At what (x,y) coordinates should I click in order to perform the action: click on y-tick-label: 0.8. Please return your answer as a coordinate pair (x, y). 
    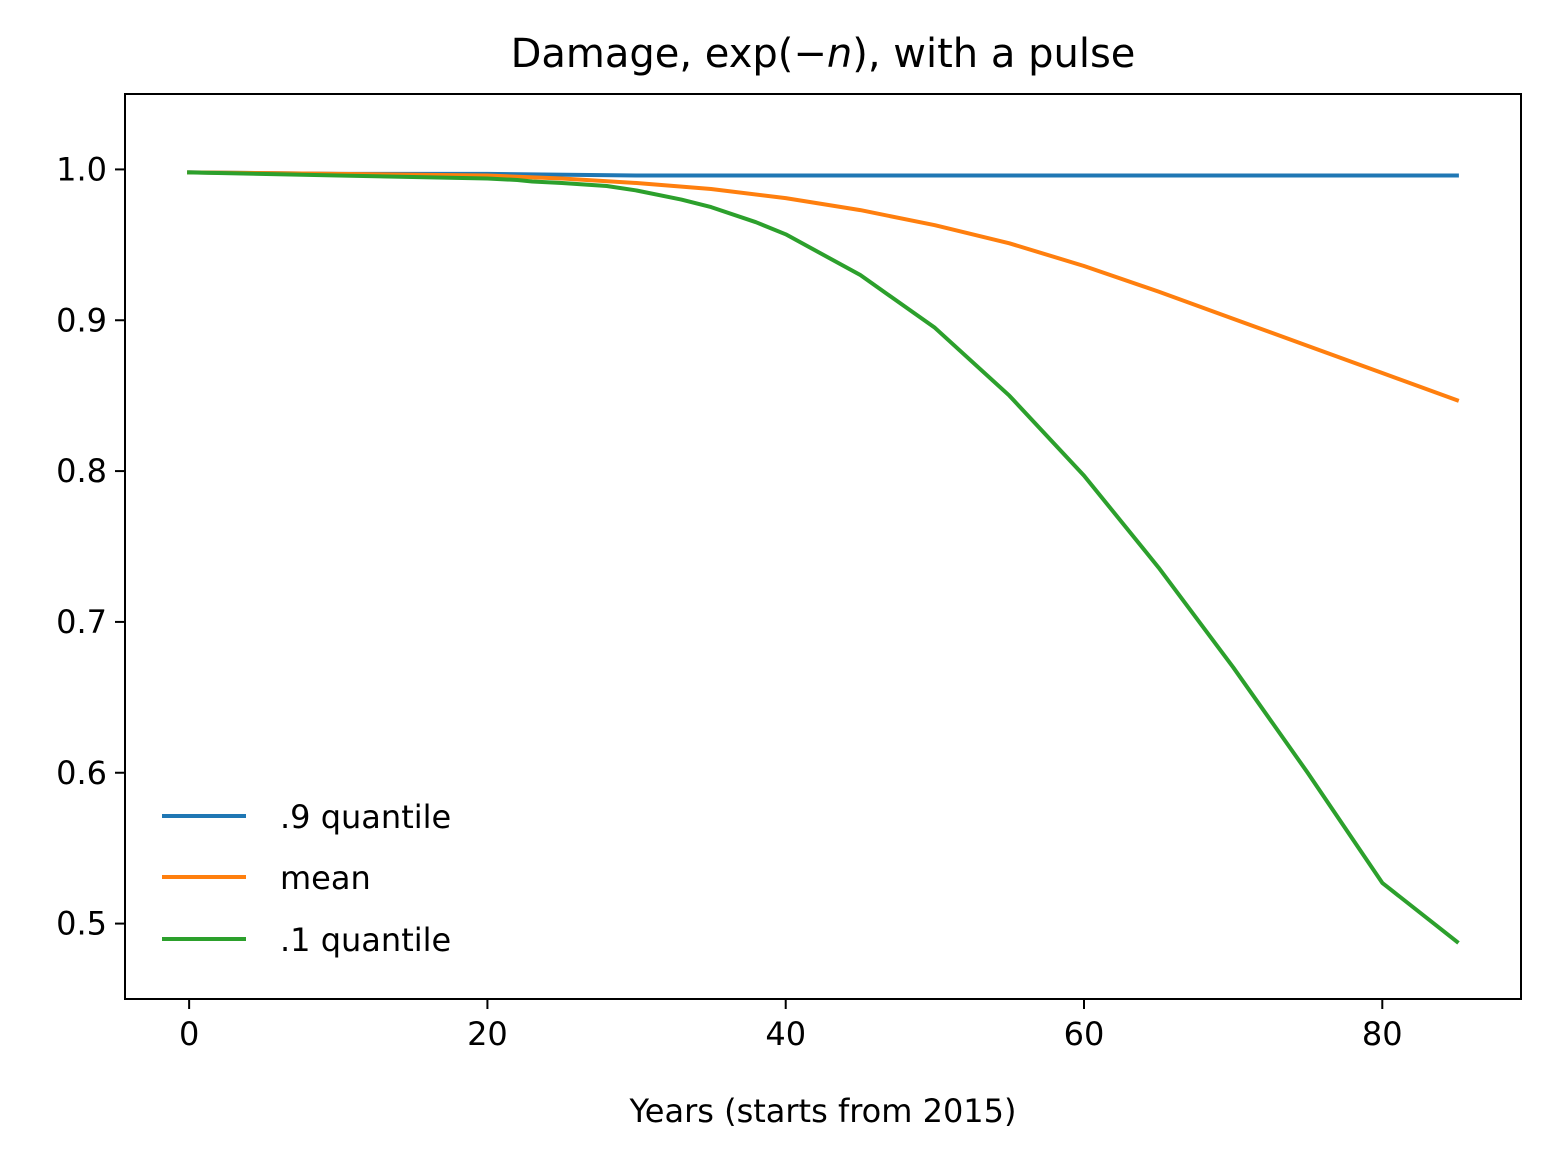
    Looking at the image, I should click on (81, 471).